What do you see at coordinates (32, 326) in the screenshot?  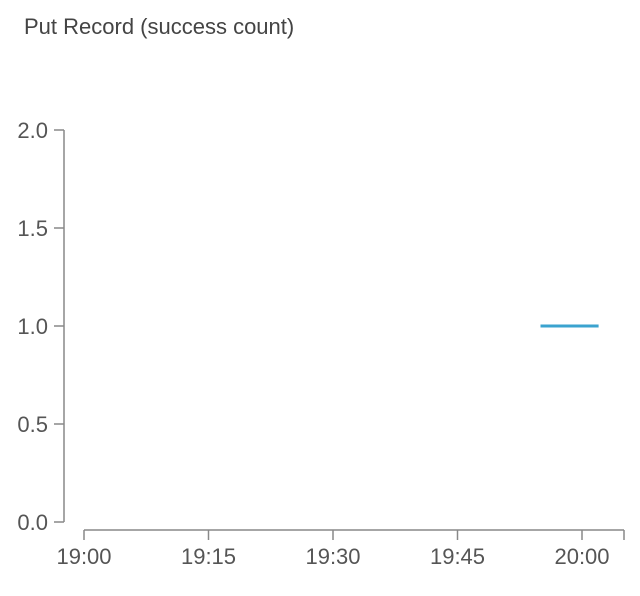 I see `y-tick-label: 1.0` at bounding box center [32, 326].